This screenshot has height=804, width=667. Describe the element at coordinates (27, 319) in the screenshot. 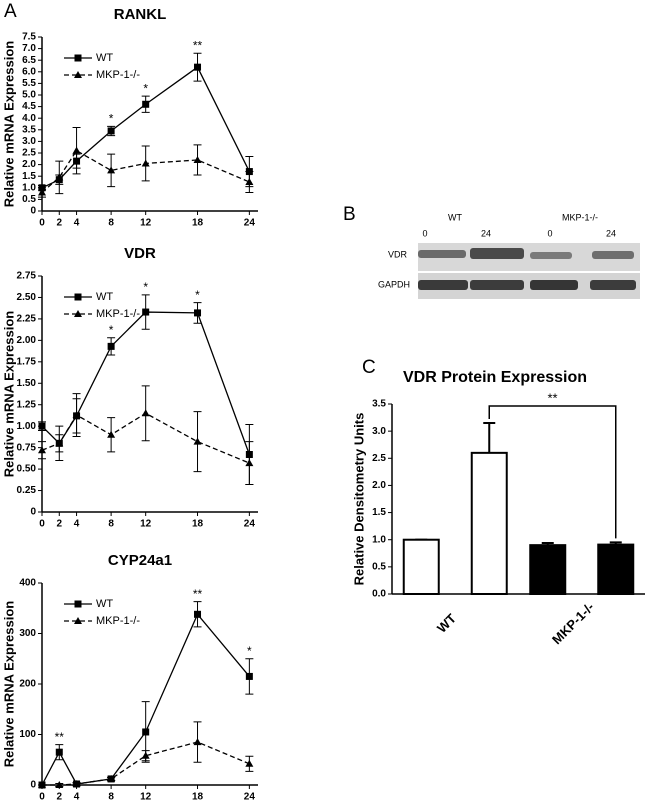

I see `y-tick-label: 2.25` at that location.